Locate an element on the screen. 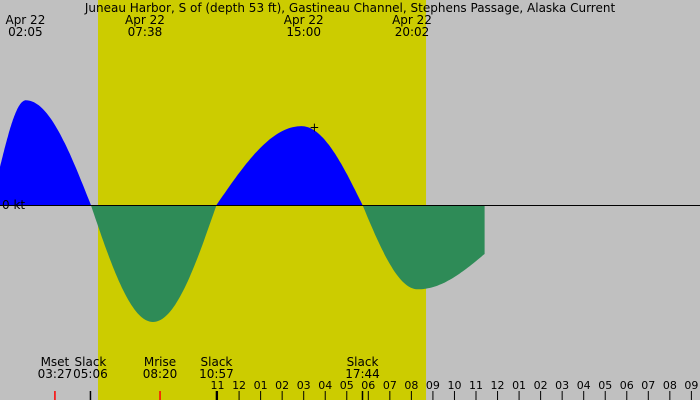  hour-label-1: 11 is located at coordinates (218, 385).